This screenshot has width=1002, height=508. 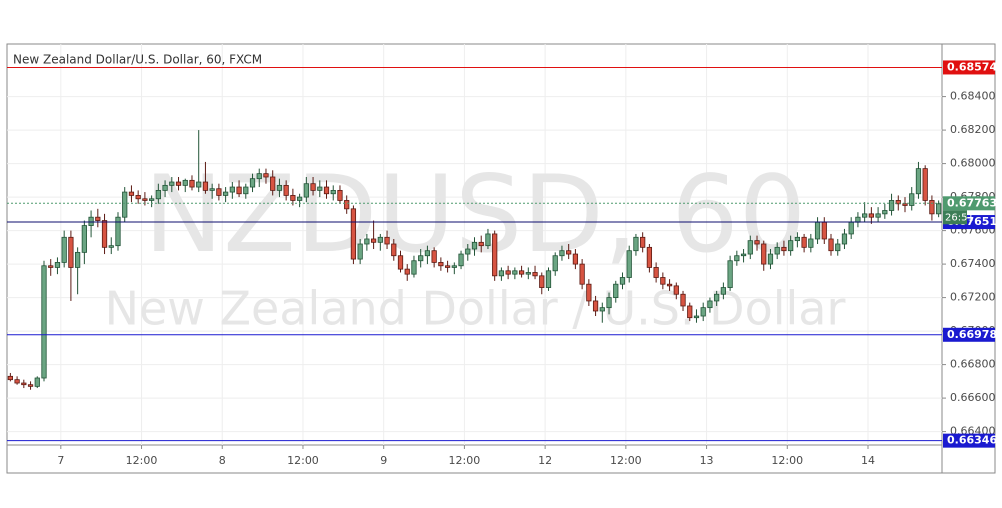 What do you see at coordinates (972, 440) in the screenshot?
I see `level-label: 0.66346` at bounding box center [972, 440].